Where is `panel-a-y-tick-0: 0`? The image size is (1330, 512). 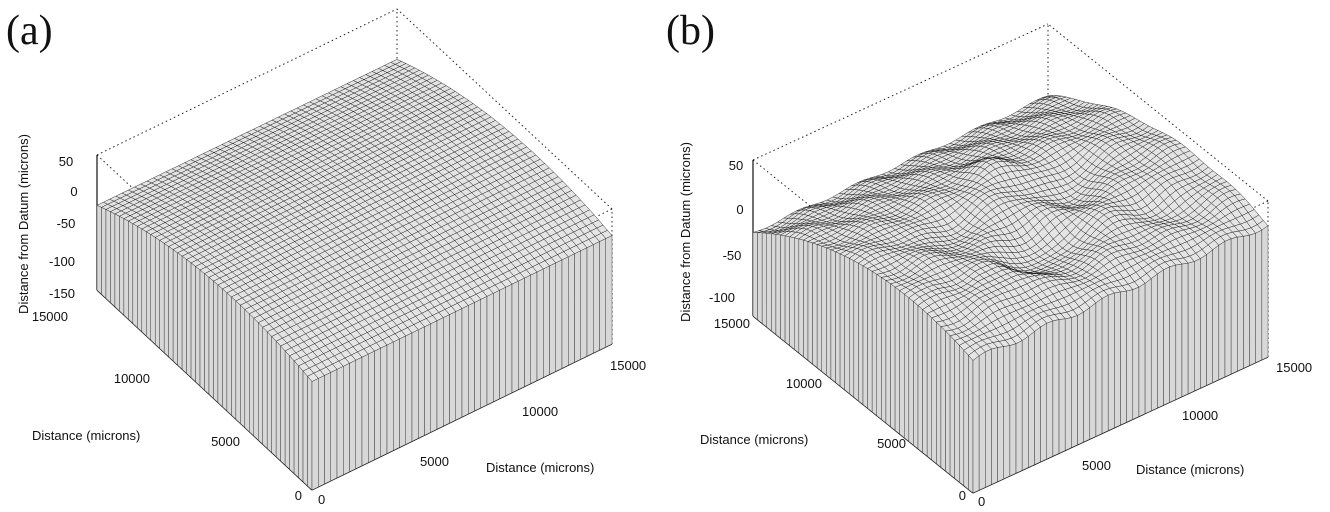
panel-a-y-tick-0: 0 is located at coordinates (298, 495).